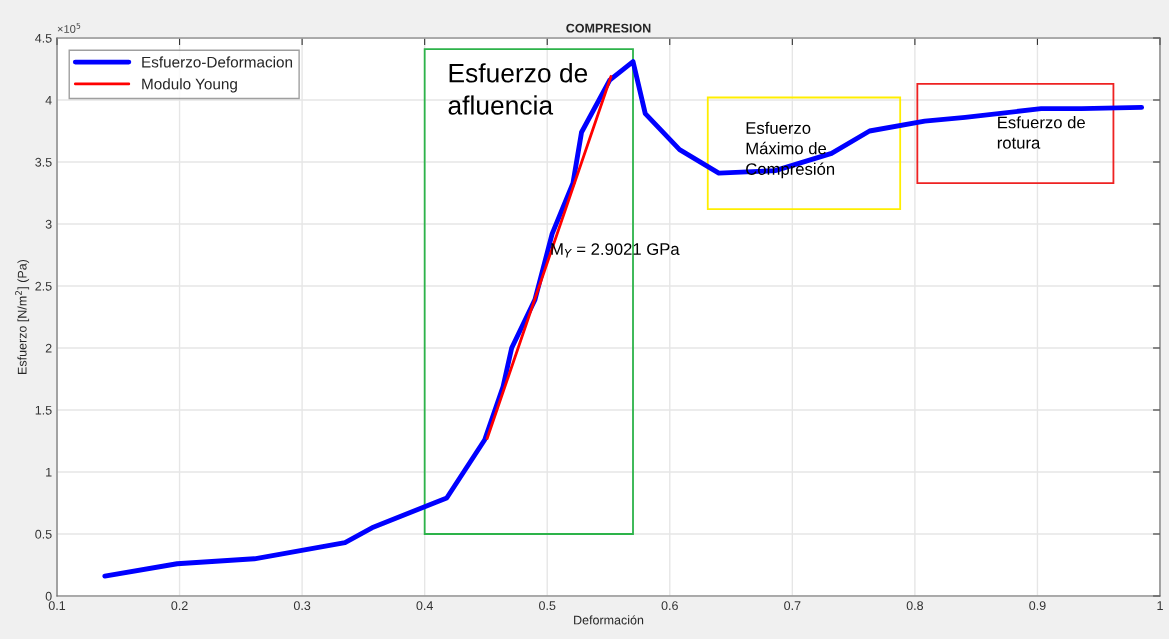 This screenshot has height=639, width=1169. What do you see at coordinates (22, 316) in the screenshot?
I see `y-axis-title: Esfuerzo [N/m$^{2}$] (Pa)` at bounding box center [22, 316].